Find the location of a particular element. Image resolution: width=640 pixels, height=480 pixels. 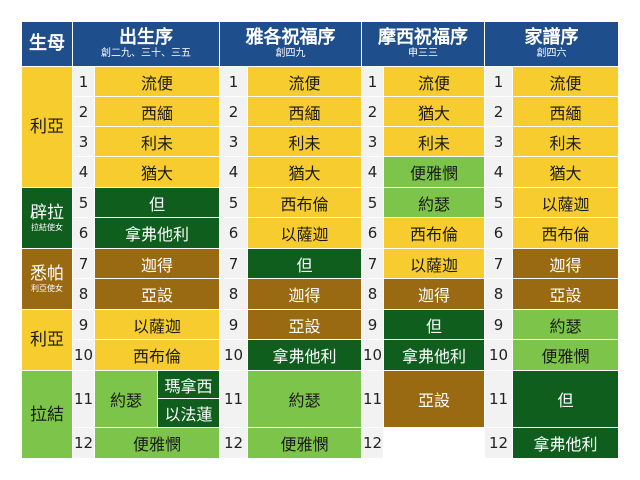

mother-name: 拉結 is located at coordinates (47, 414).